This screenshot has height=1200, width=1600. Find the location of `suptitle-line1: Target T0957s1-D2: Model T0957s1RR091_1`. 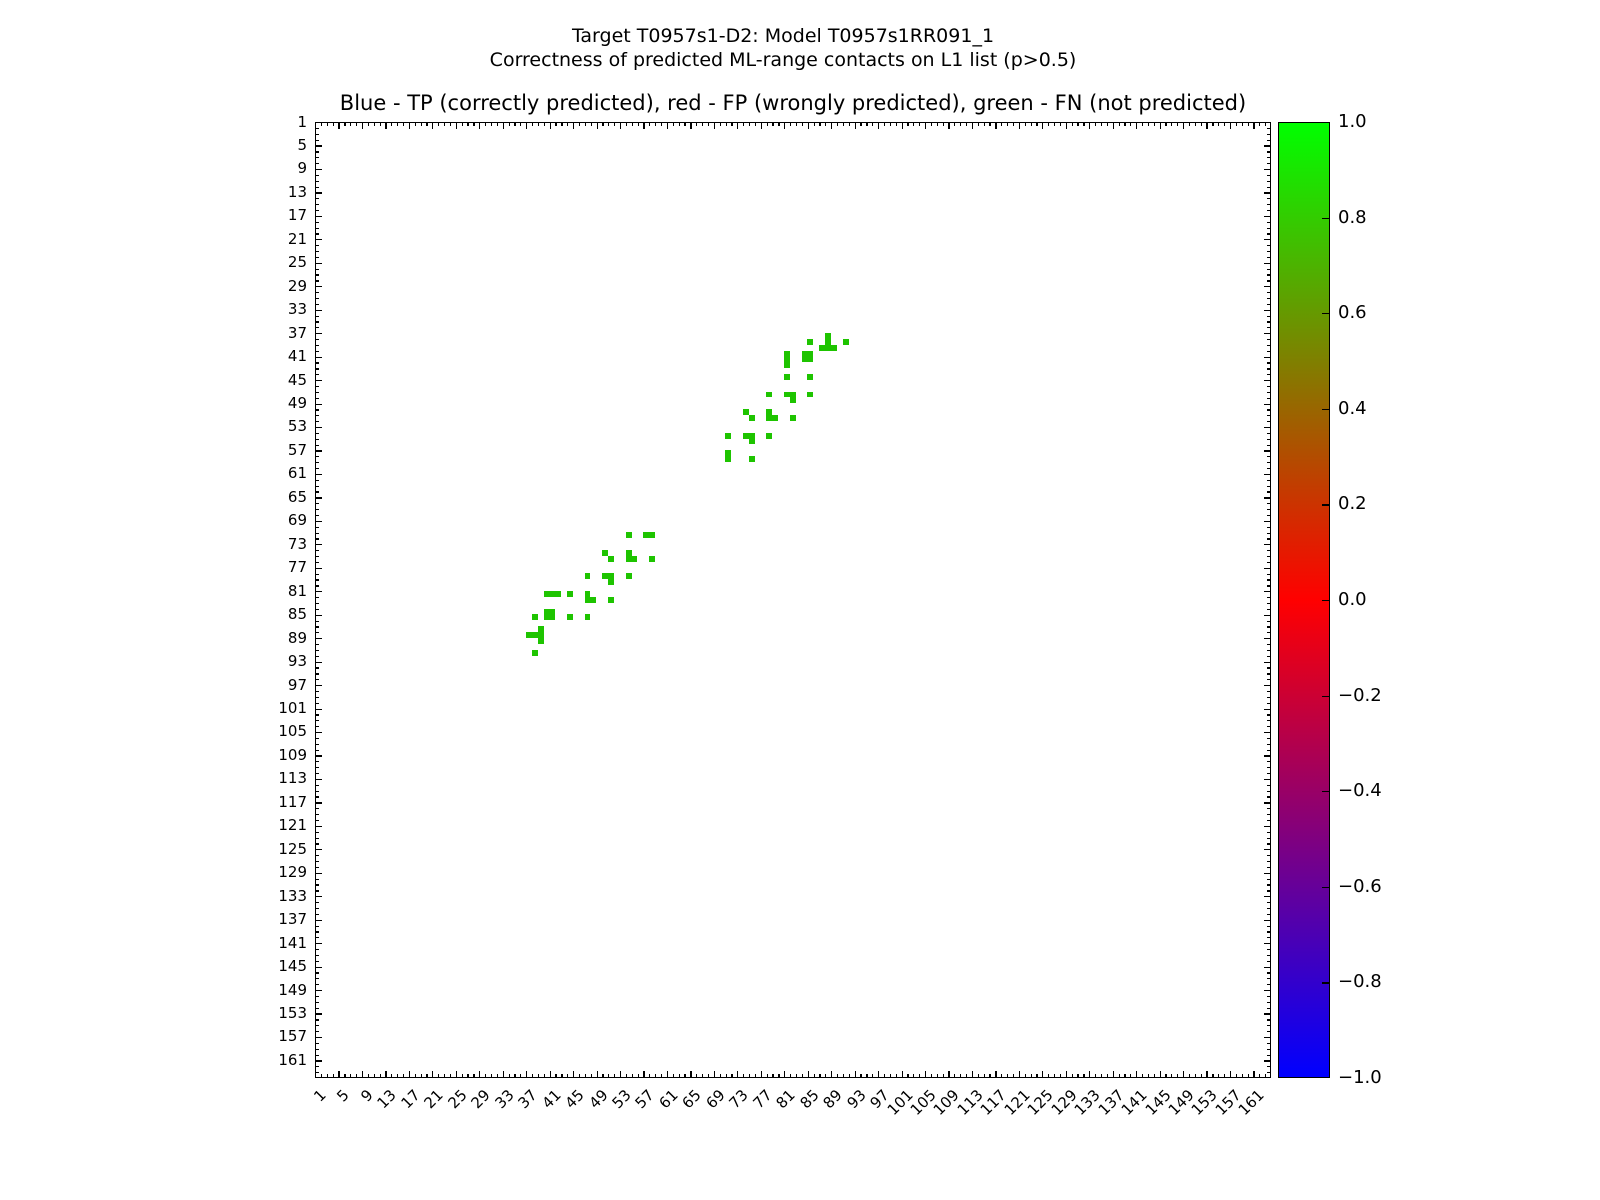

suptitle-line1: Target T0957s1-D2: Model T0957s1RR091_1 is located at coordinates (783, 36).